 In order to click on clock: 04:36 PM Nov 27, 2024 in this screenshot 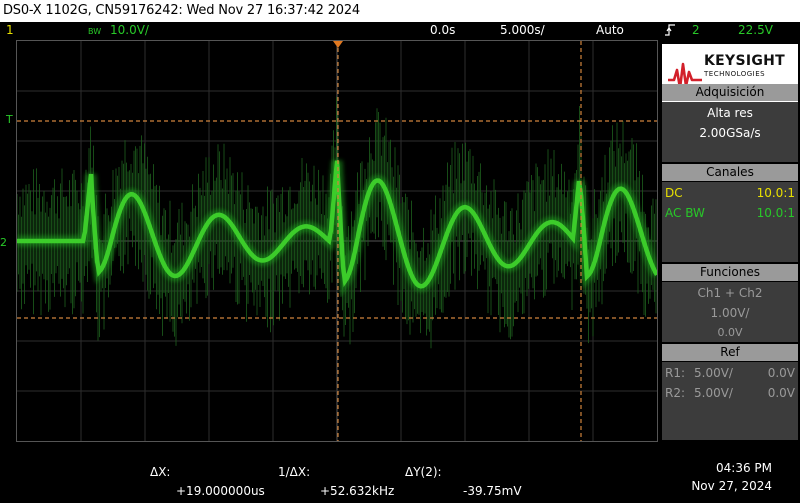, I will do `click(731, 479)`.